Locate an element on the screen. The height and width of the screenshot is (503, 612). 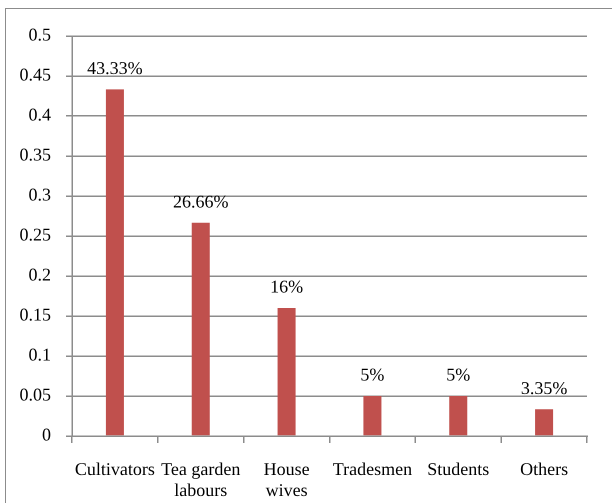
data-label: 26.66% is located at coordinates (200, 201).